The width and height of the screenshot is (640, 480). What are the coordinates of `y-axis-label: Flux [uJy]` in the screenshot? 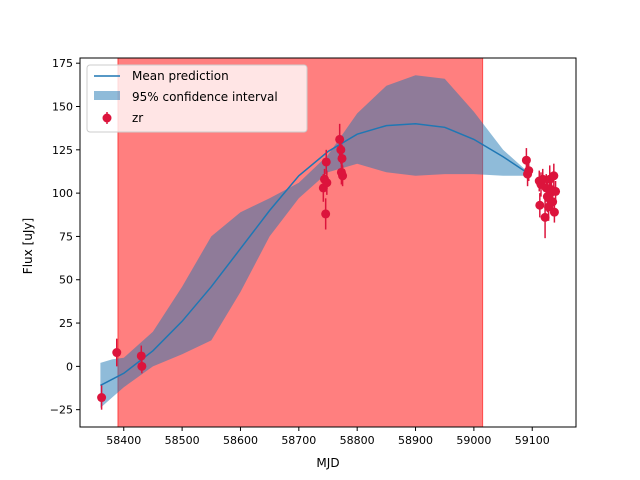 It's located at (28, 246).